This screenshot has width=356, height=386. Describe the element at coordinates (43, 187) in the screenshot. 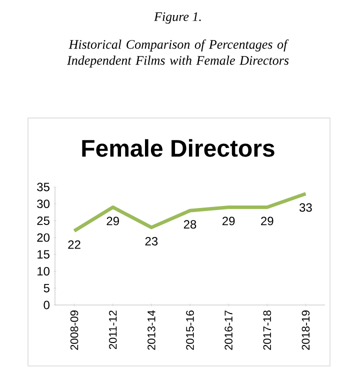

I see `y-tick-label: 35` at that location.